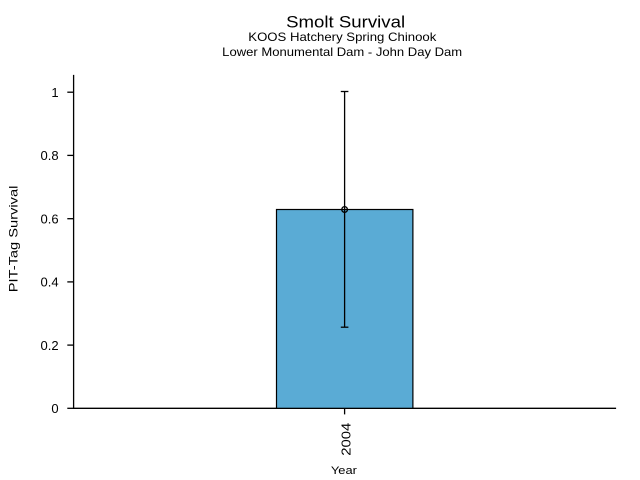 This screenshot has height=480, width=640. Describe the element at coordinates (342, 52) in the screenshot. I see `svg-text:Lower Monumental Dam - John Da: Lower Monumental Dam - John Day Dam` at that location.